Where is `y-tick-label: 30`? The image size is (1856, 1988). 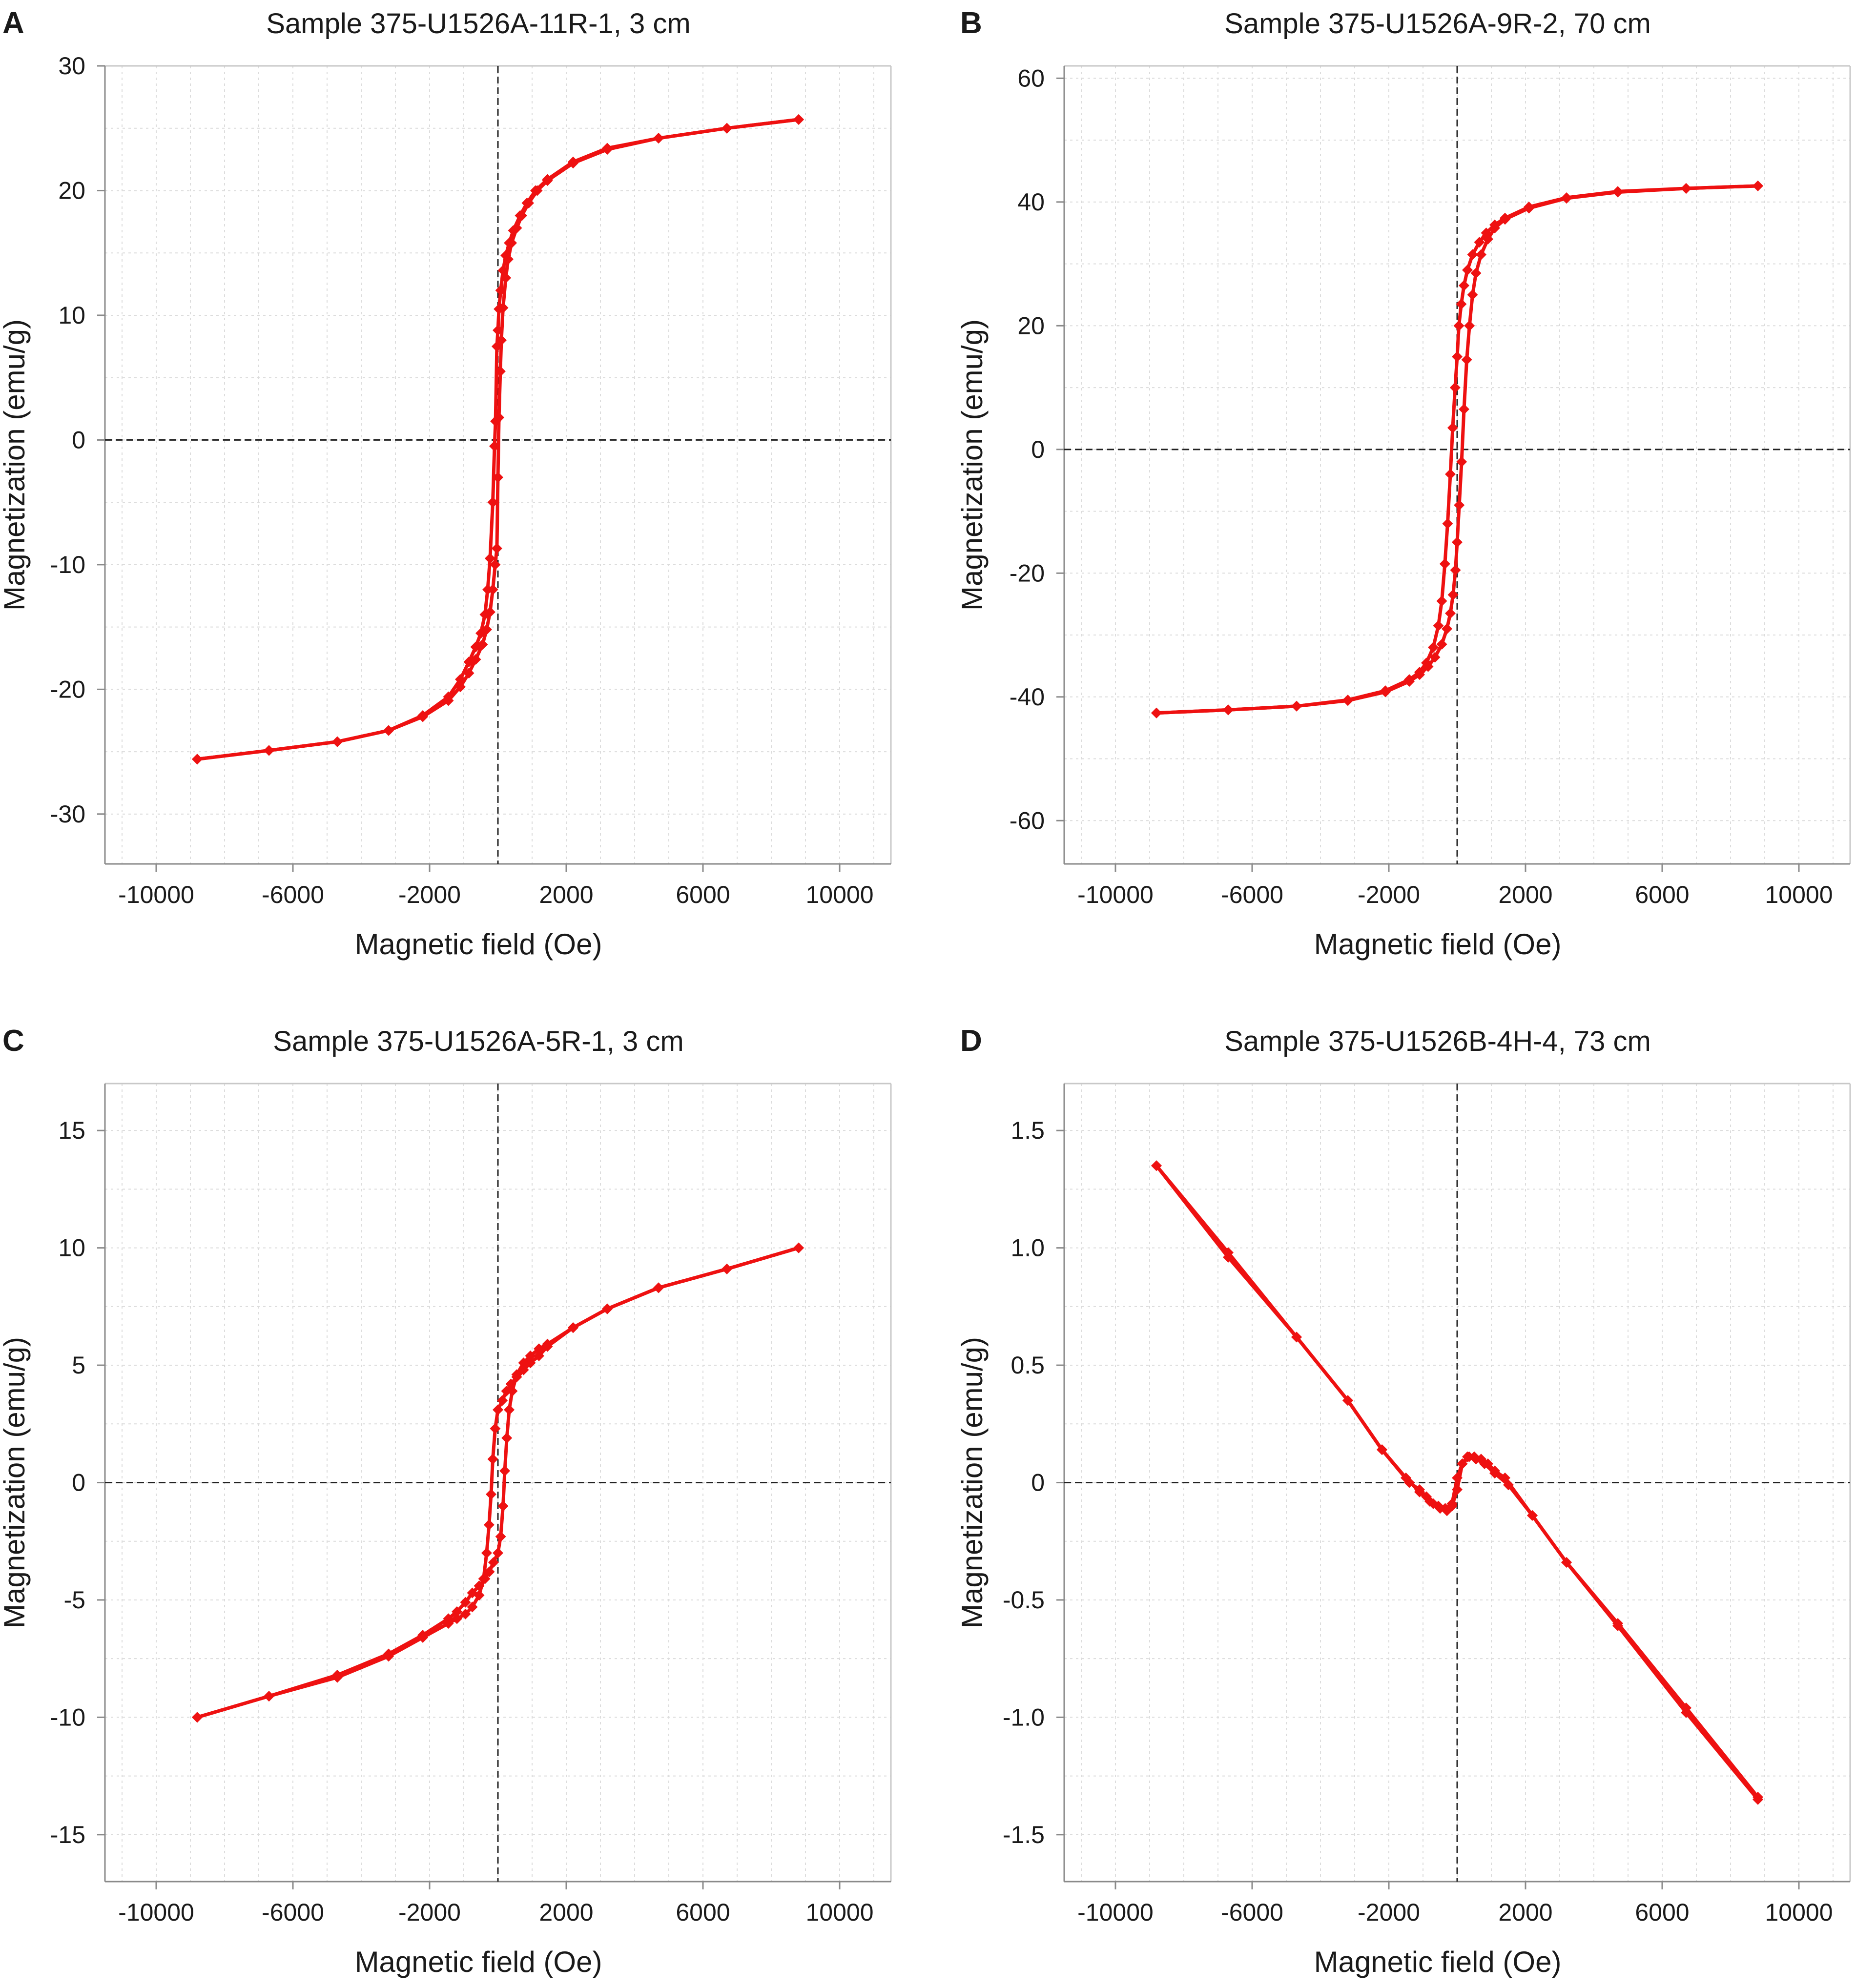 y-tick-label: 30 is located at coordinates (71, 66).